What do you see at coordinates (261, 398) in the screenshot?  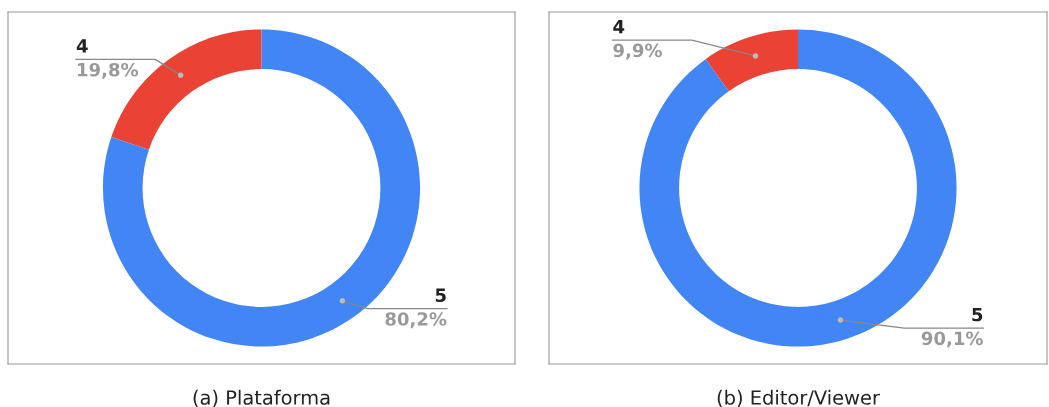 I see `text: (a) Plataforma` at bounding box center [261, 398].